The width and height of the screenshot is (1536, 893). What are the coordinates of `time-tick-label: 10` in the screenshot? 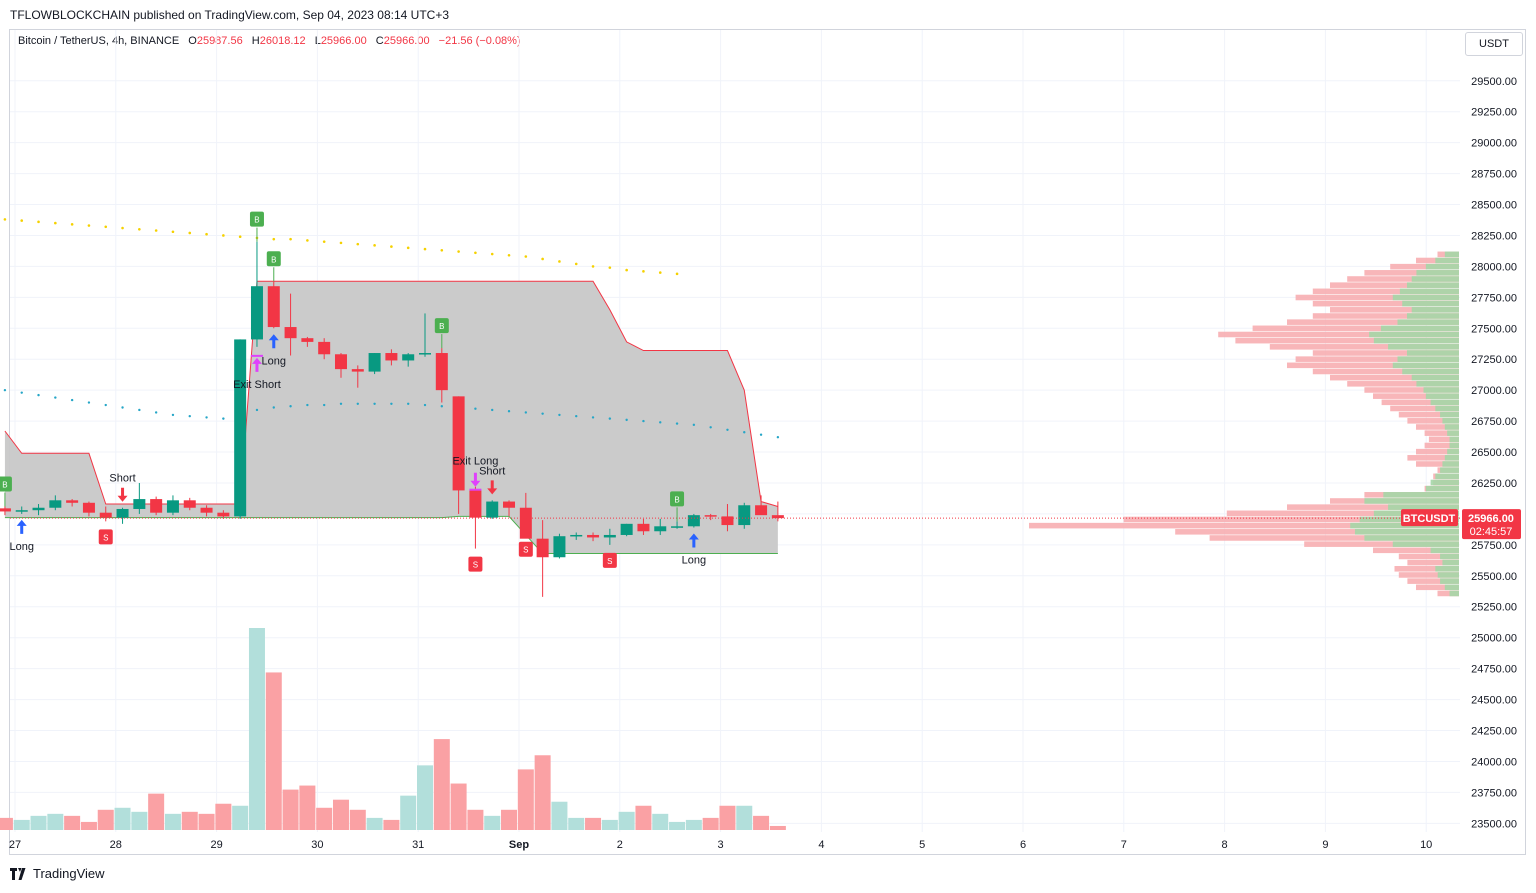 It's located at (1426, 845).